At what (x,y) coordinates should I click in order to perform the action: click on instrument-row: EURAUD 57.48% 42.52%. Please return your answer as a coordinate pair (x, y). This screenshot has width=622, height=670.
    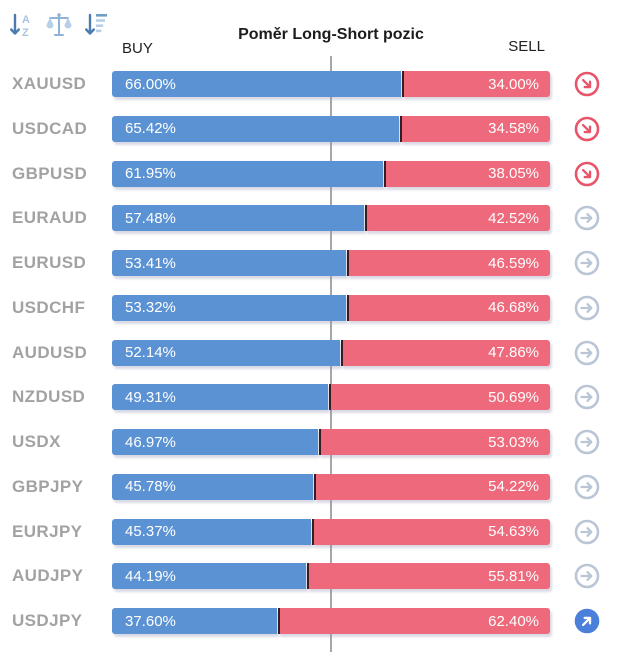
    Looking at the image, I should click on (311, 218).